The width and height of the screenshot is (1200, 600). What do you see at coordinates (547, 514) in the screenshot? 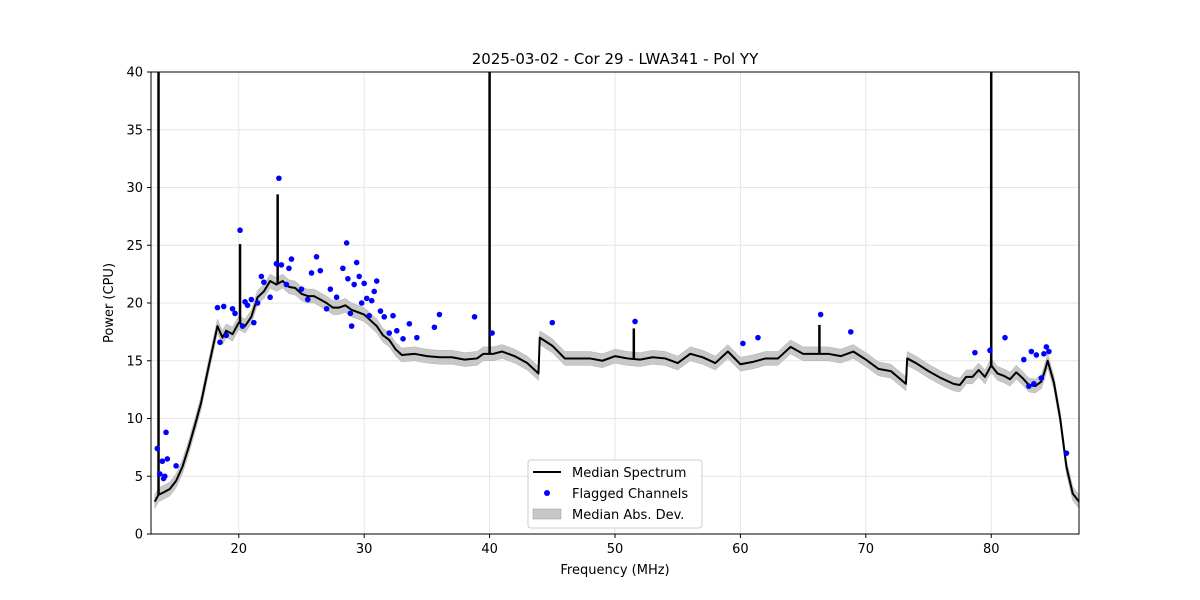
I see `legend-patch-swatch` at bounding box center [547, 514].